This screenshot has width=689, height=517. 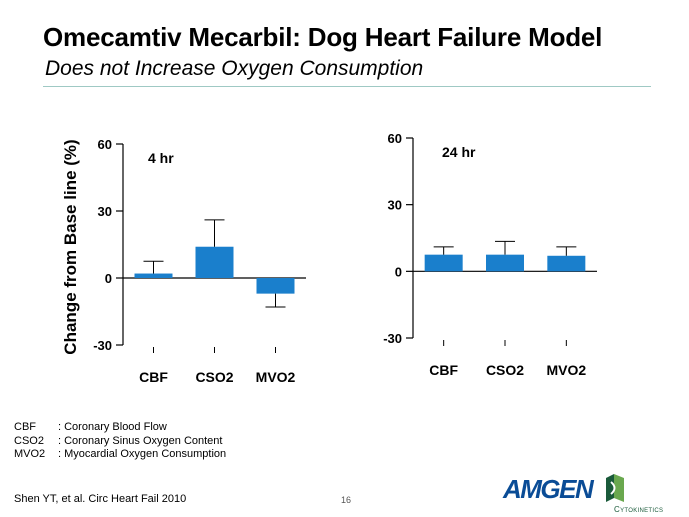 What do you see at coordinates (459, 152) in the screenshot?
I see `chart2-title: 24 hr` at bounding box center [459, 152].